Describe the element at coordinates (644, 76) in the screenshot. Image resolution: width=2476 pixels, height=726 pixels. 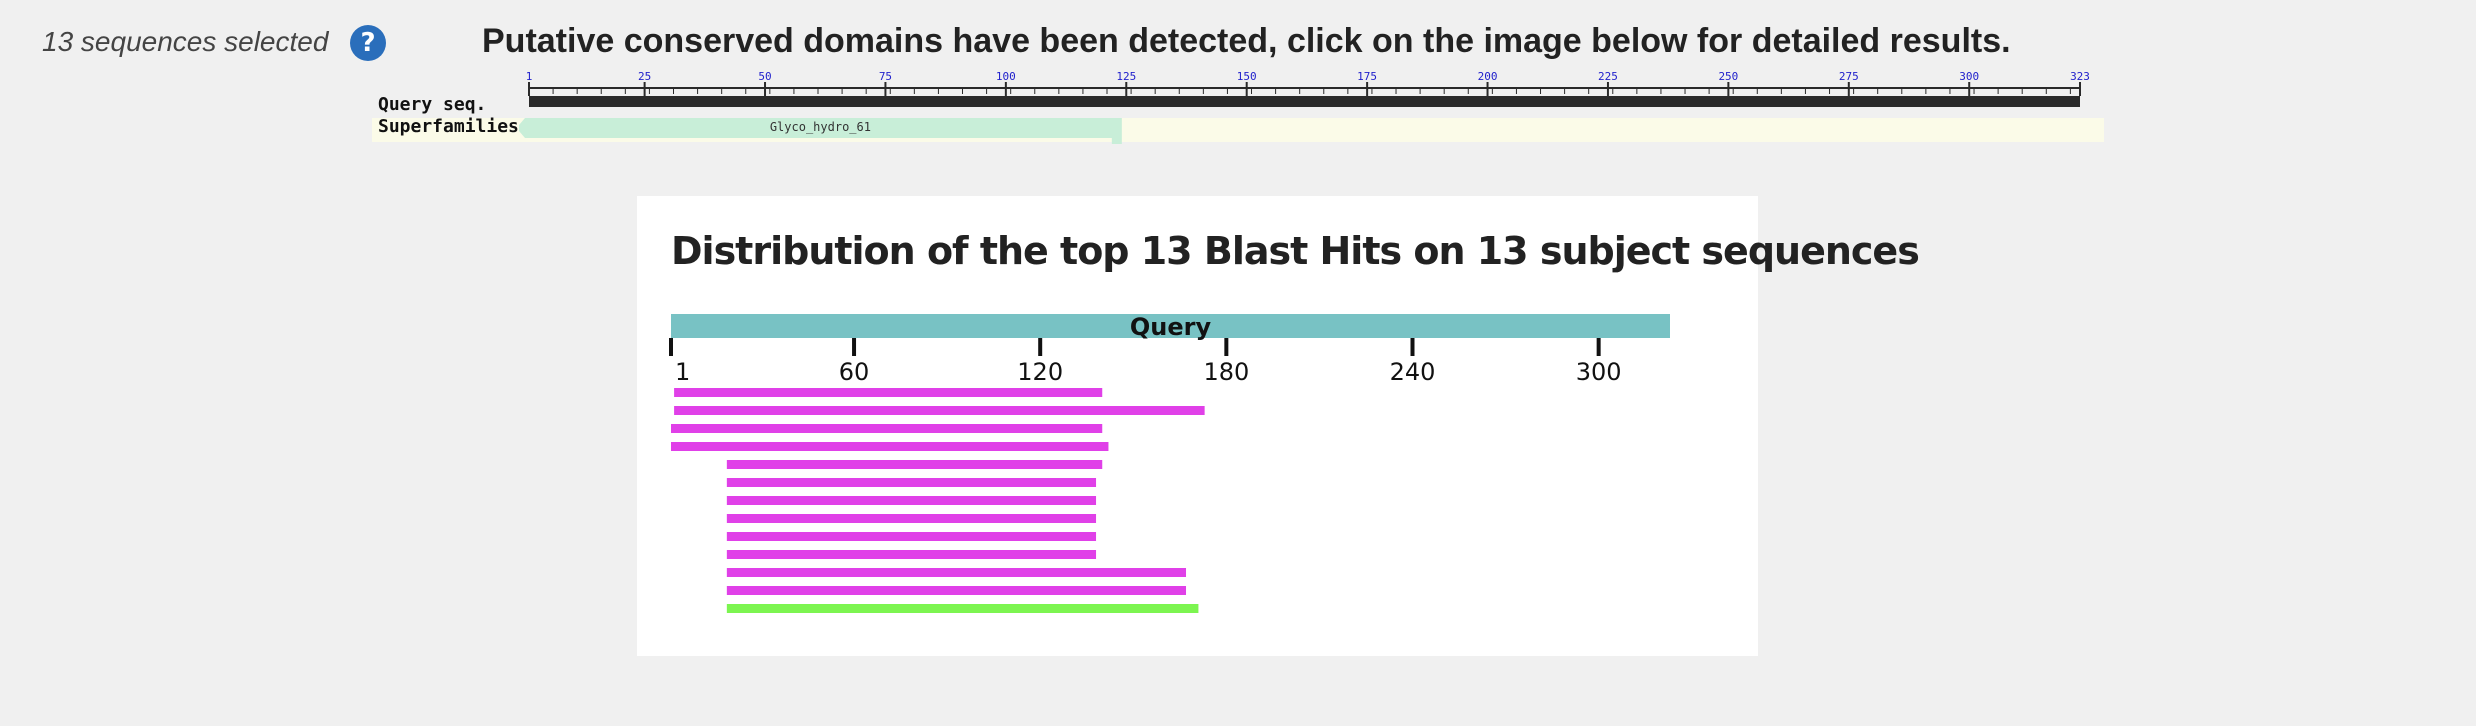
I see `ruler-tick-label: 25` at that location.